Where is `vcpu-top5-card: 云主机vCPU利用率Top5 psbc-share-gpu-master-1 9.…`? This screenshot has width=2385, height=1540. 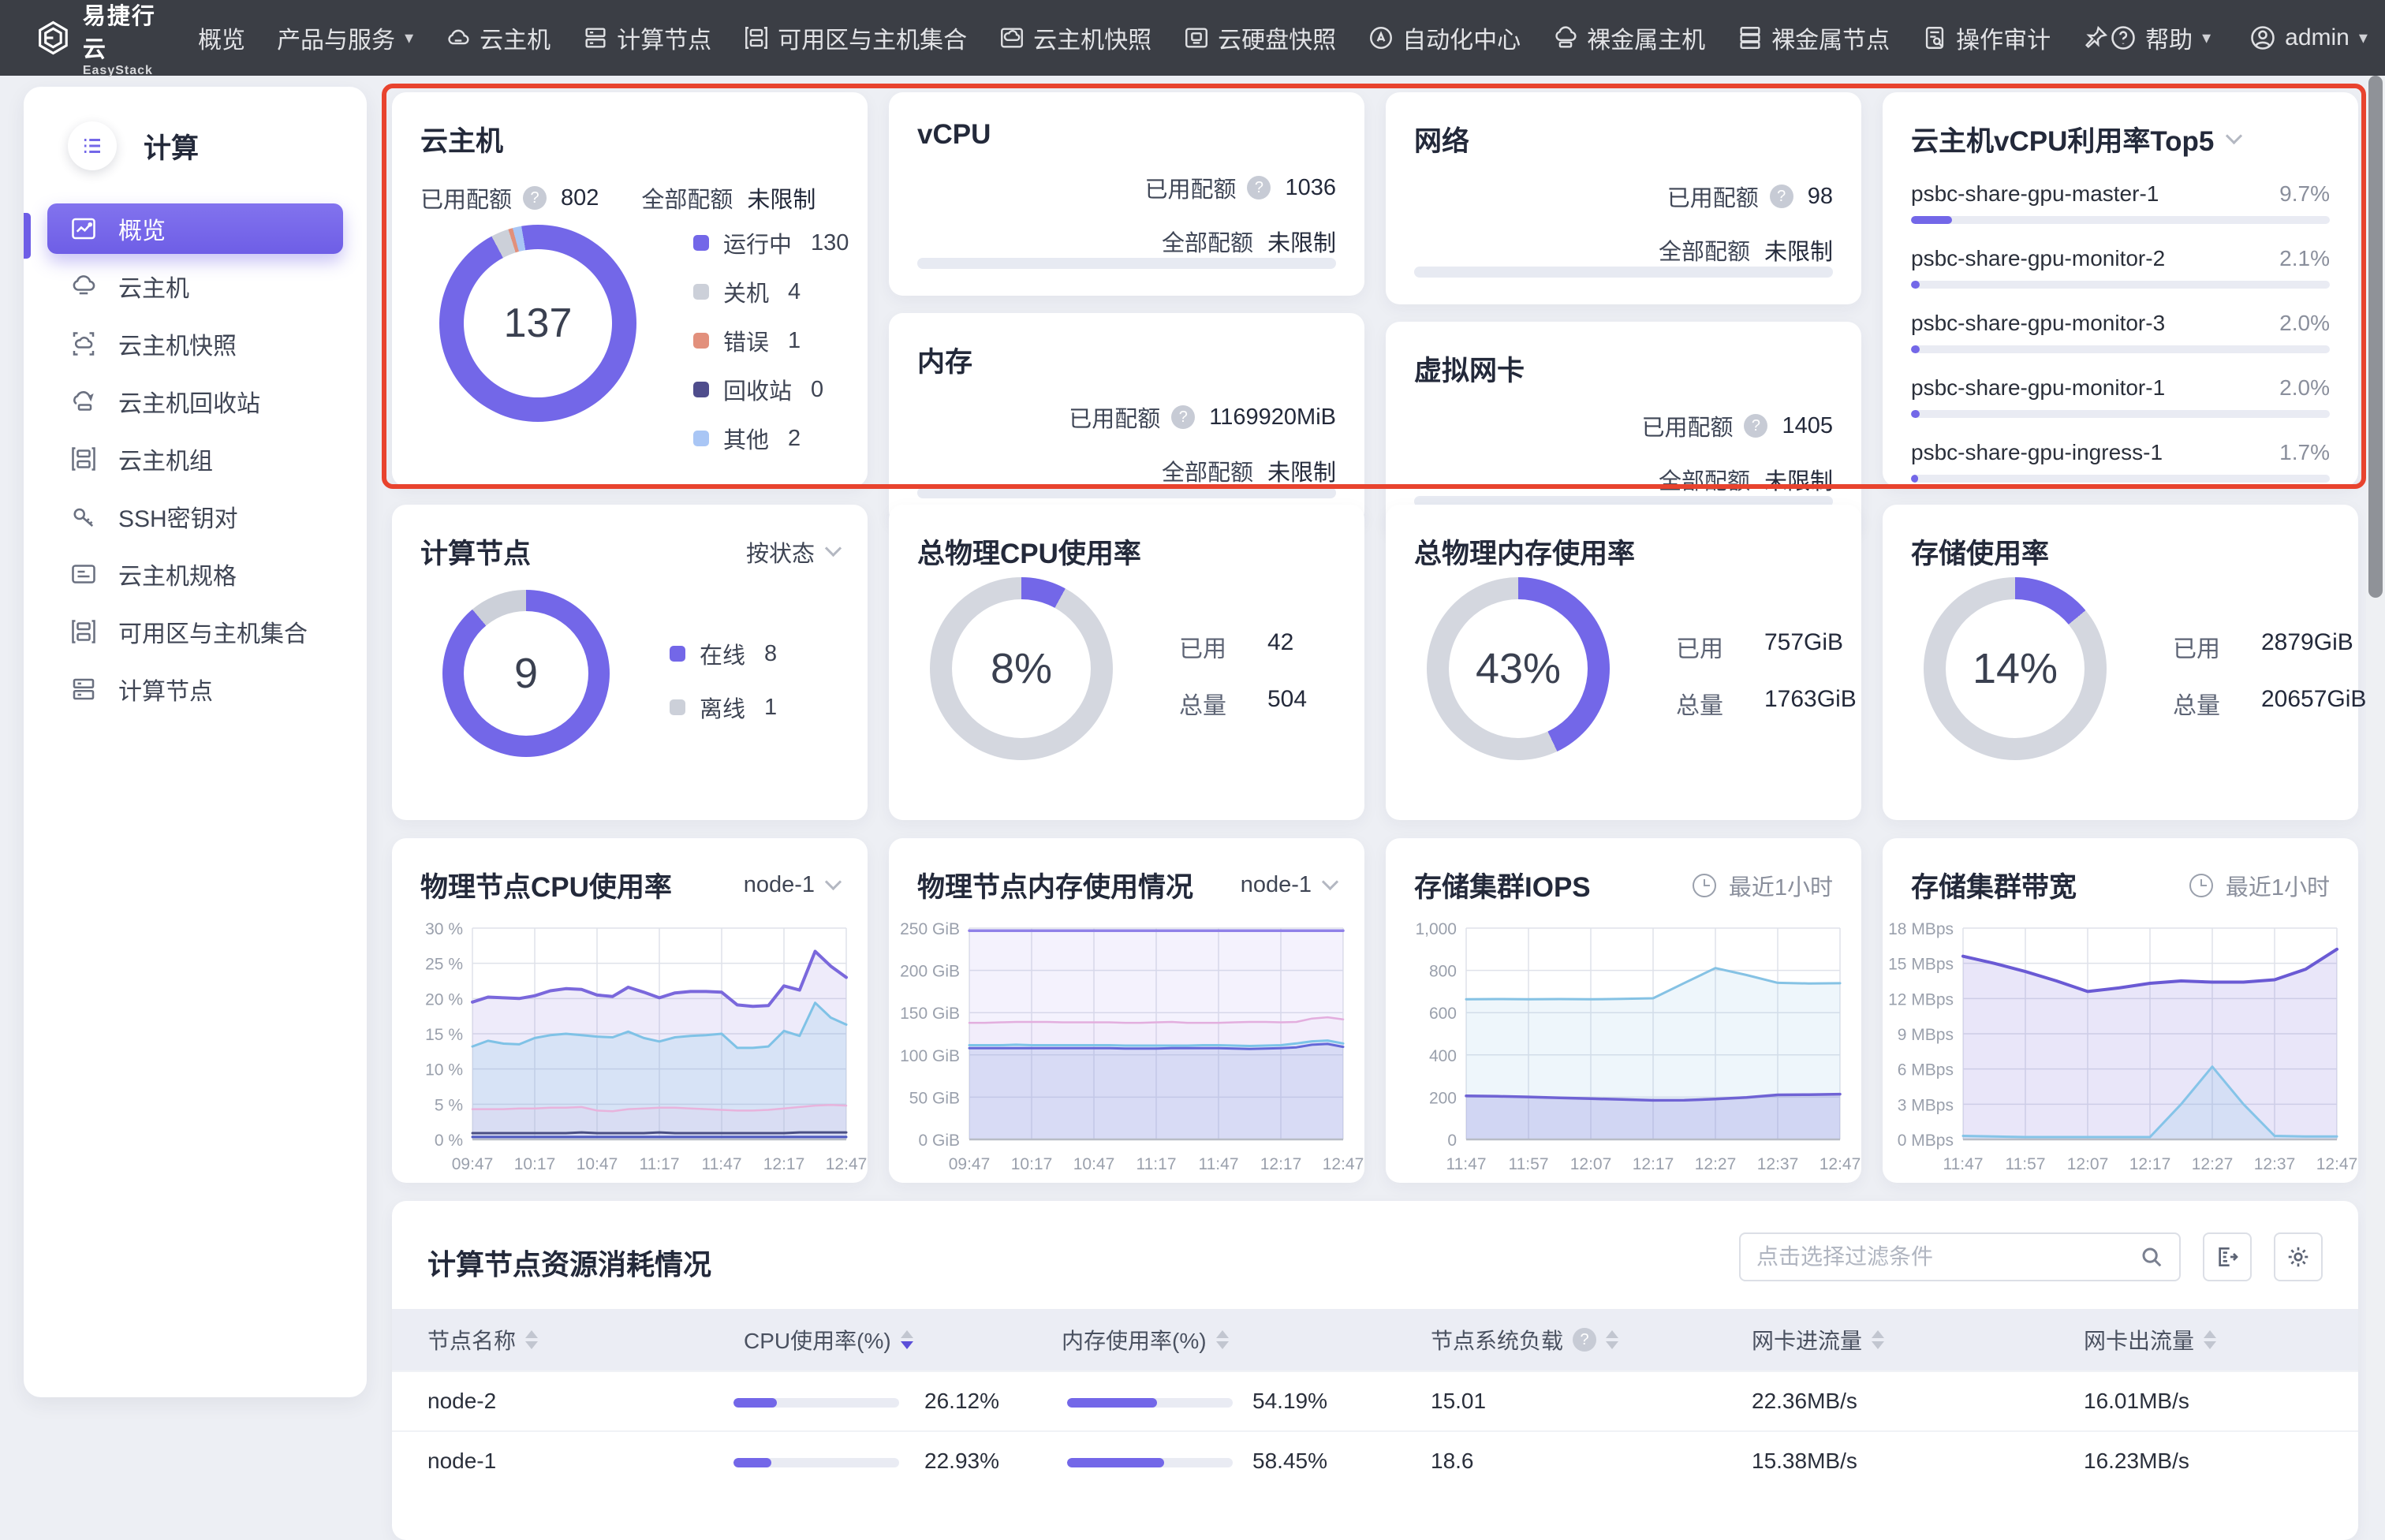 vcpu-top5-card: 云主机vCPU利用率Top5 psbc-share-gpu-master-1 9.… is located at coordinates (2120, 289).